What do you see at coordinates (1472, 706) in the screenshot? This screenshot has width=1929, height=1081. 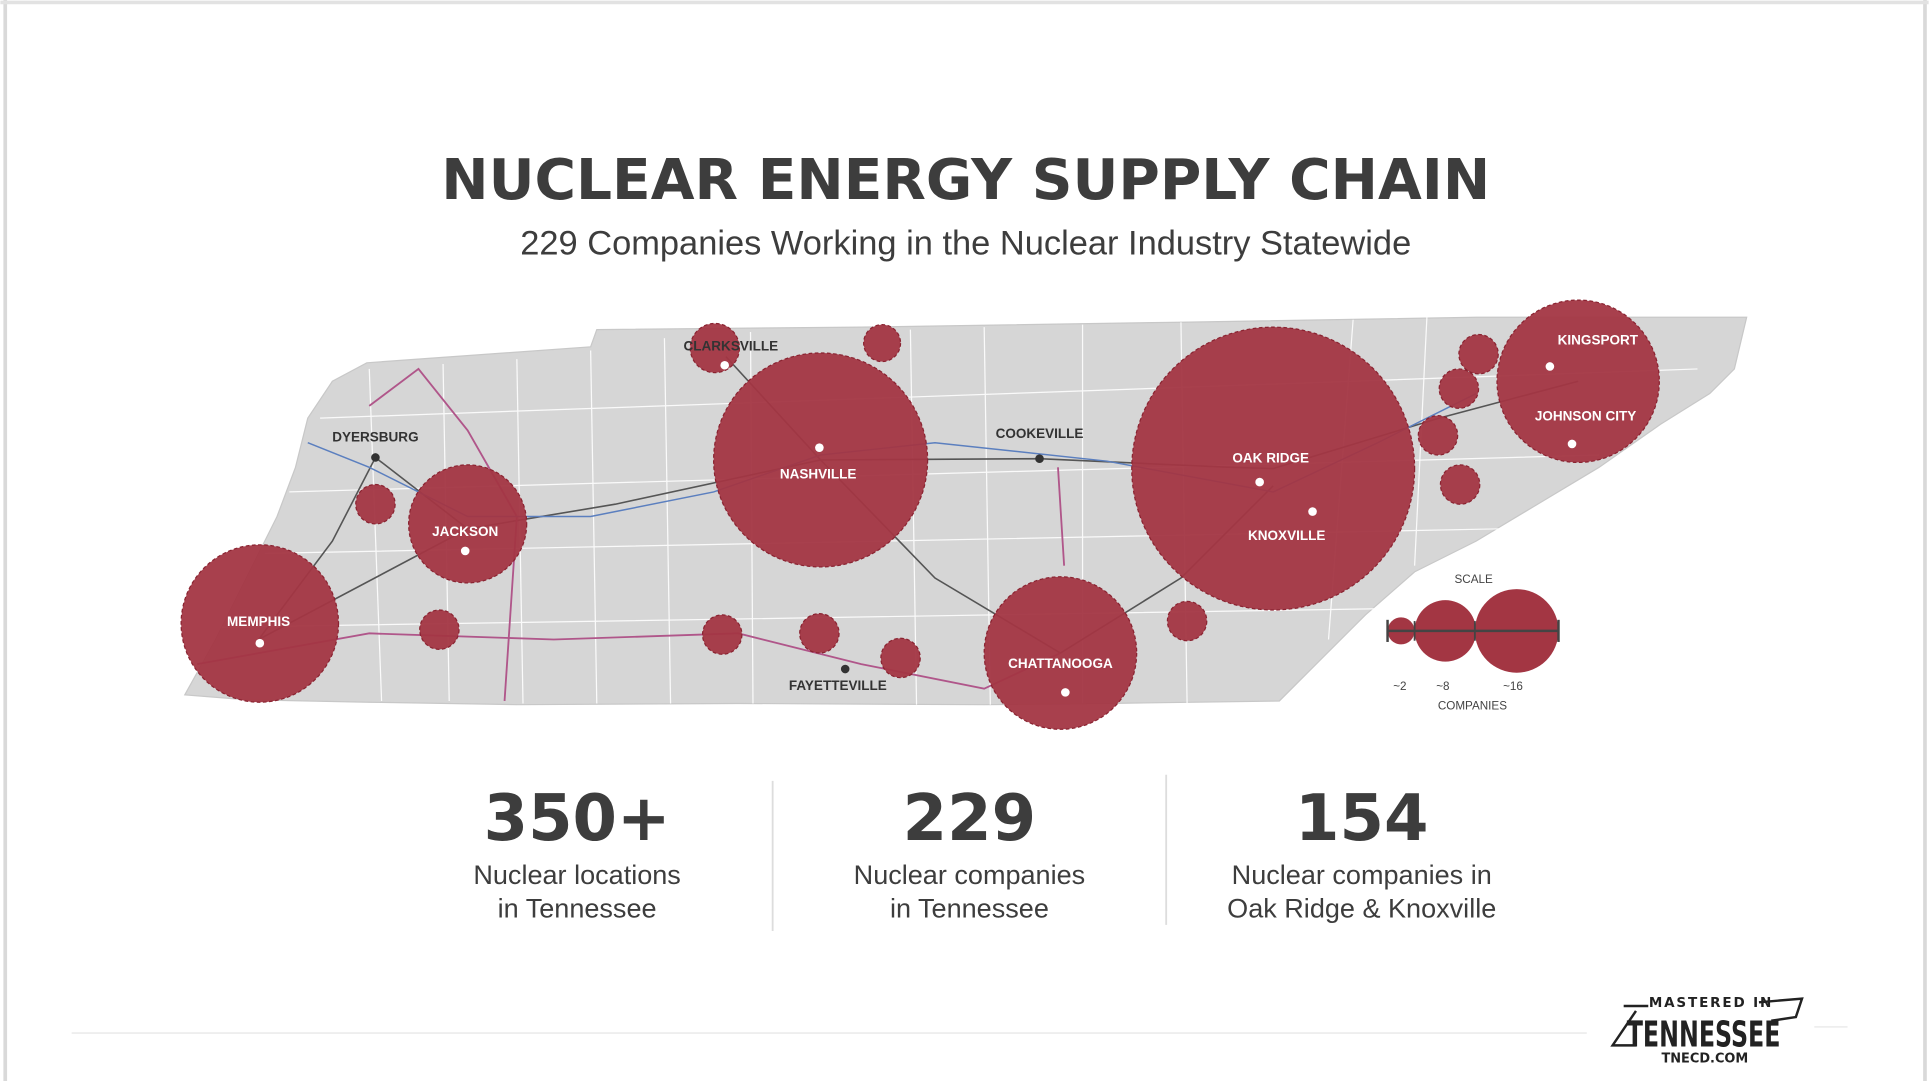 I see `scale-unit: COMPANIES` at bounding box center [1472, 706].